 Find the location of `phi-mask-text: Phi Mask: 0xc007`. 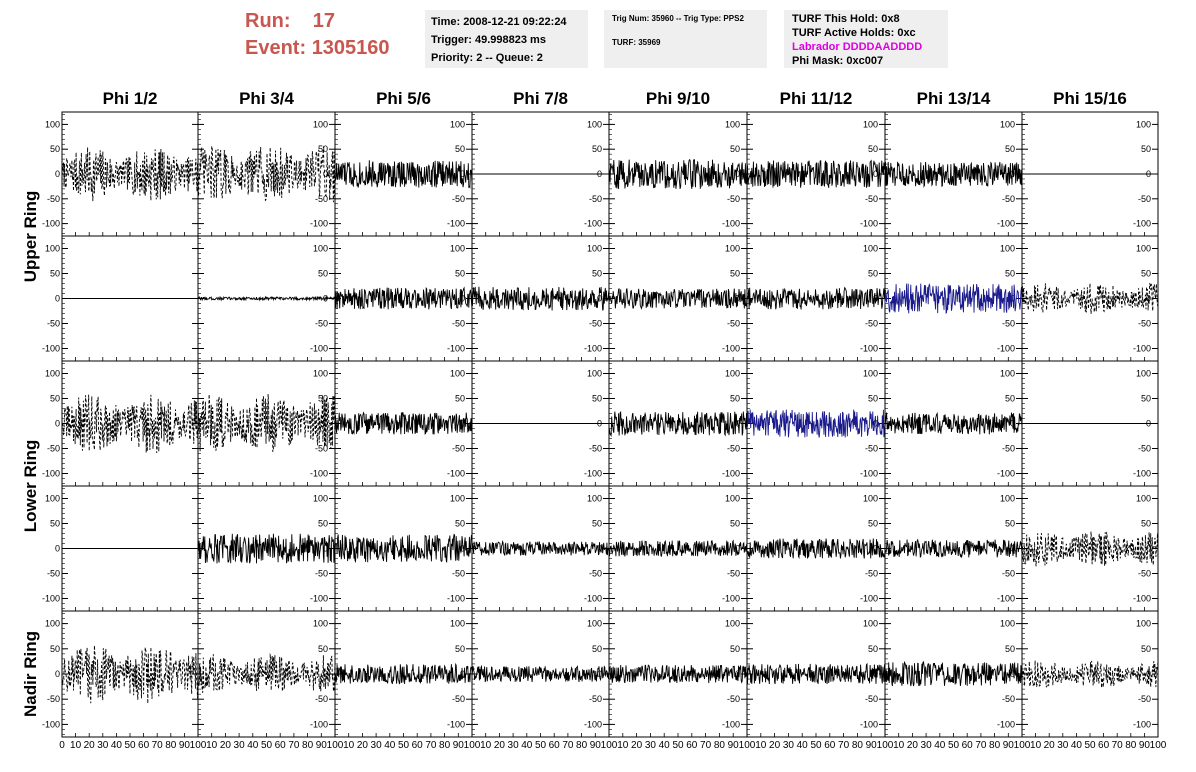

phi-mask-text: Phi Mask: 0xc007 is located at coordinates (838, 61).